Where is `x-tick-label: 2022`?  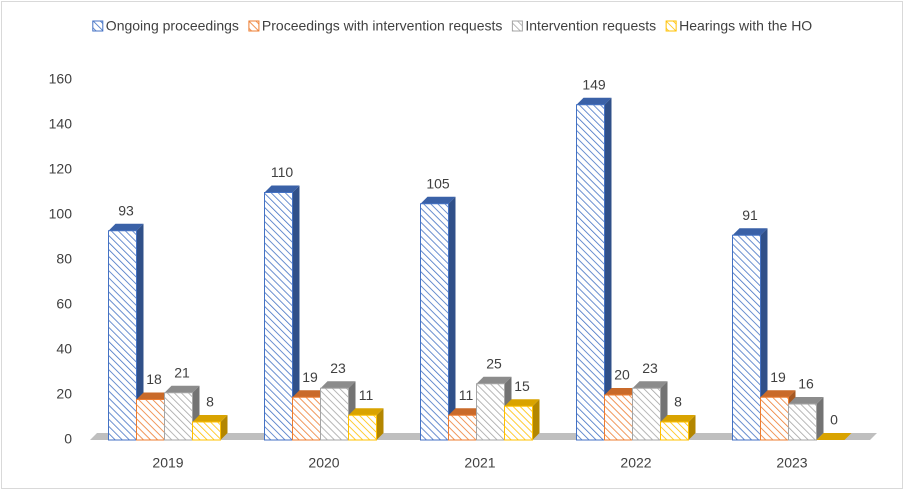 x-tick-label: 2022 is located at coordinates (635, 463).